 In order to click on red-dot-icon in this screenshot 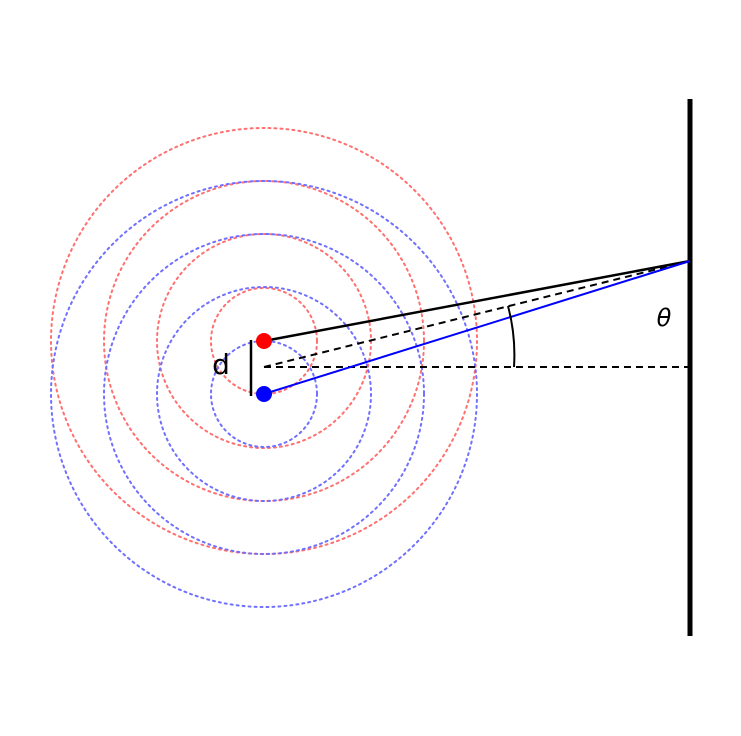, I will do `click(264, 341)`.